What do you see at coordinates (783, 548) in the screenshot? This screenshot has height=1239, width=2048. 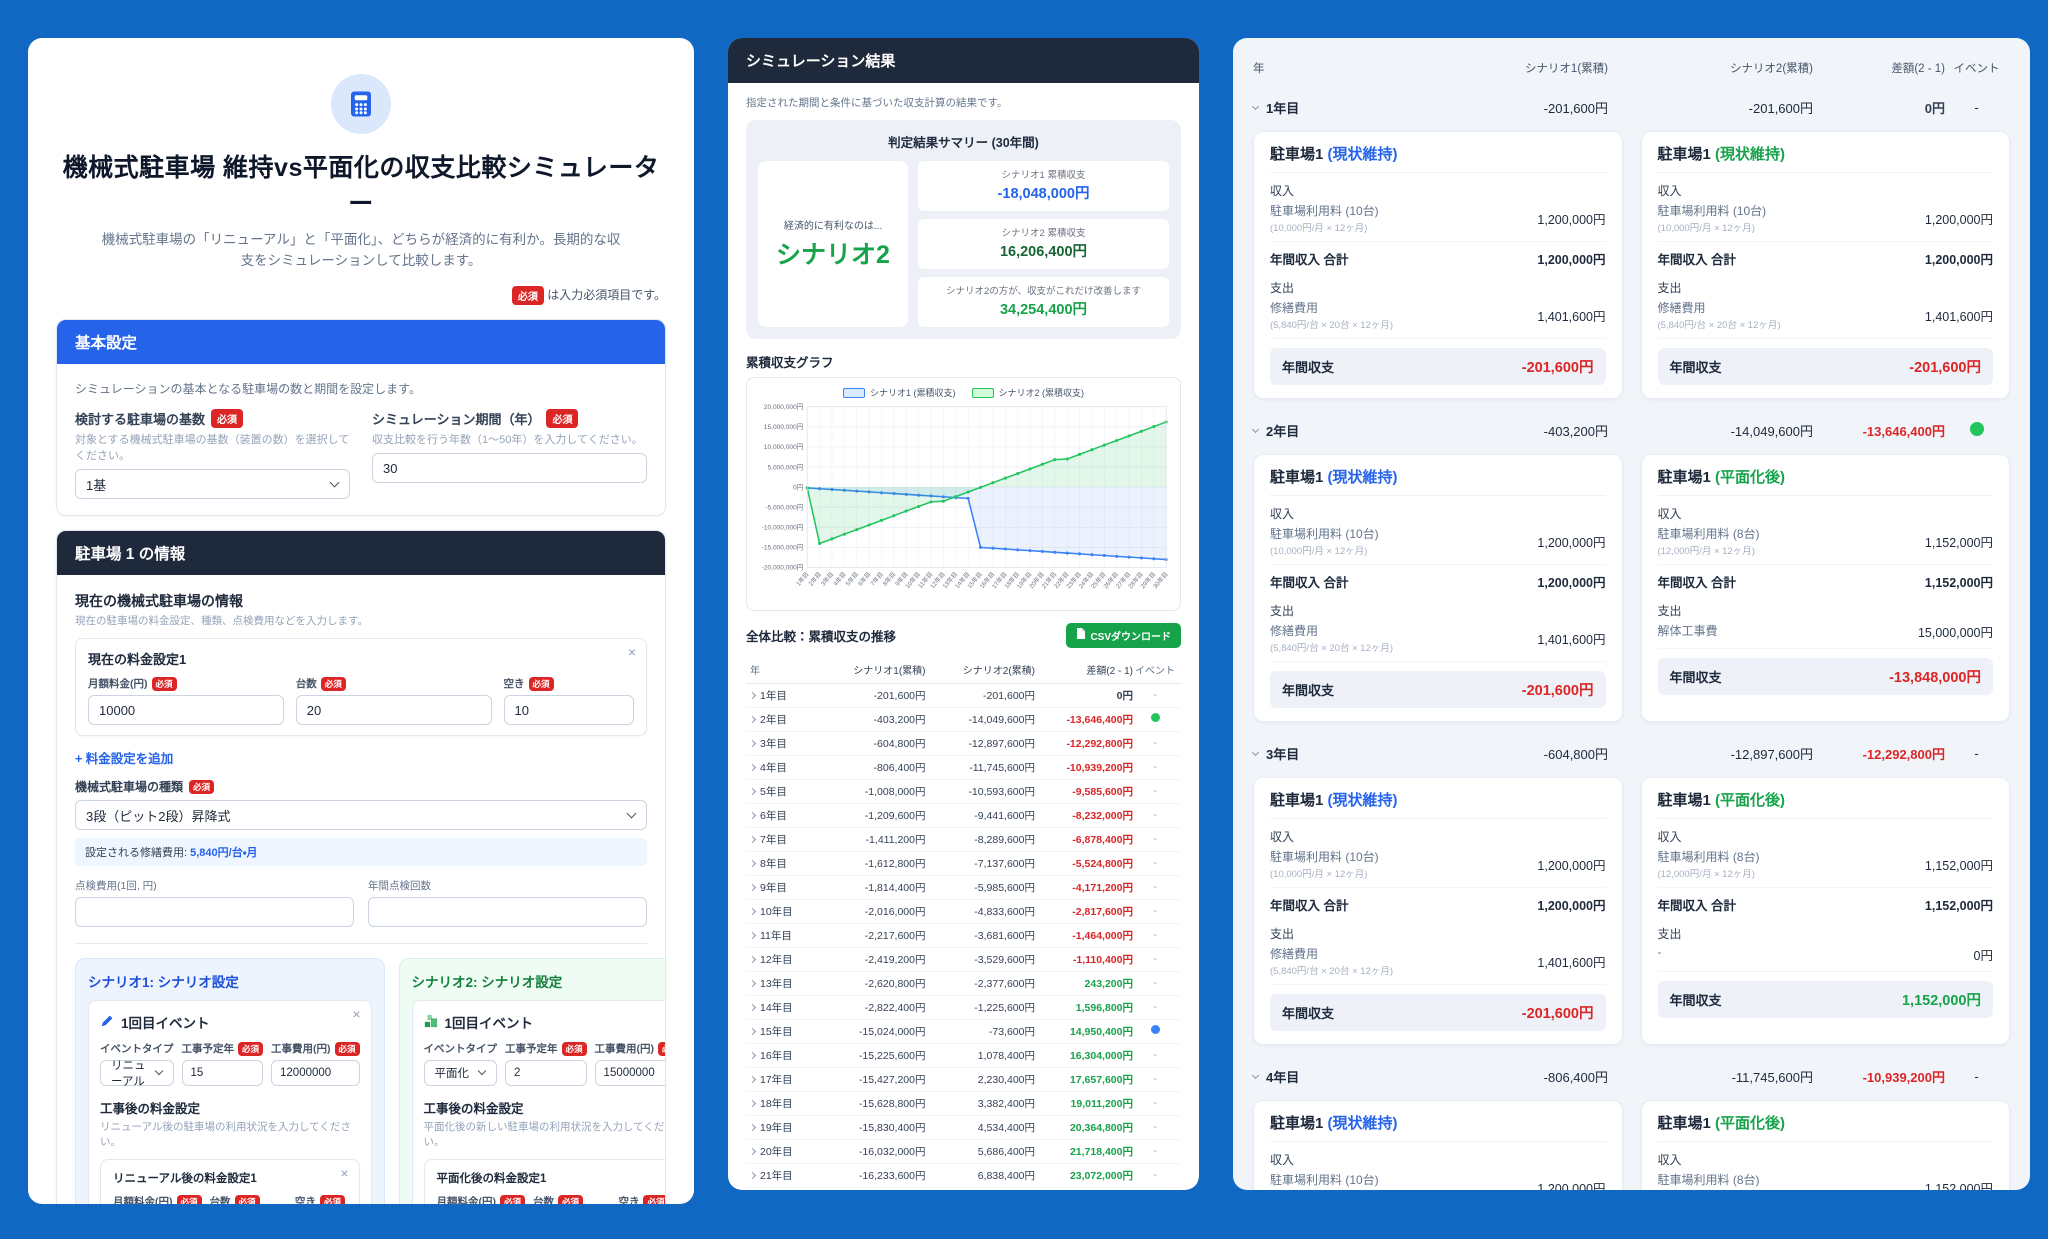 I see `svg-text: -15,000,000円` at bounding box center [783, 548].